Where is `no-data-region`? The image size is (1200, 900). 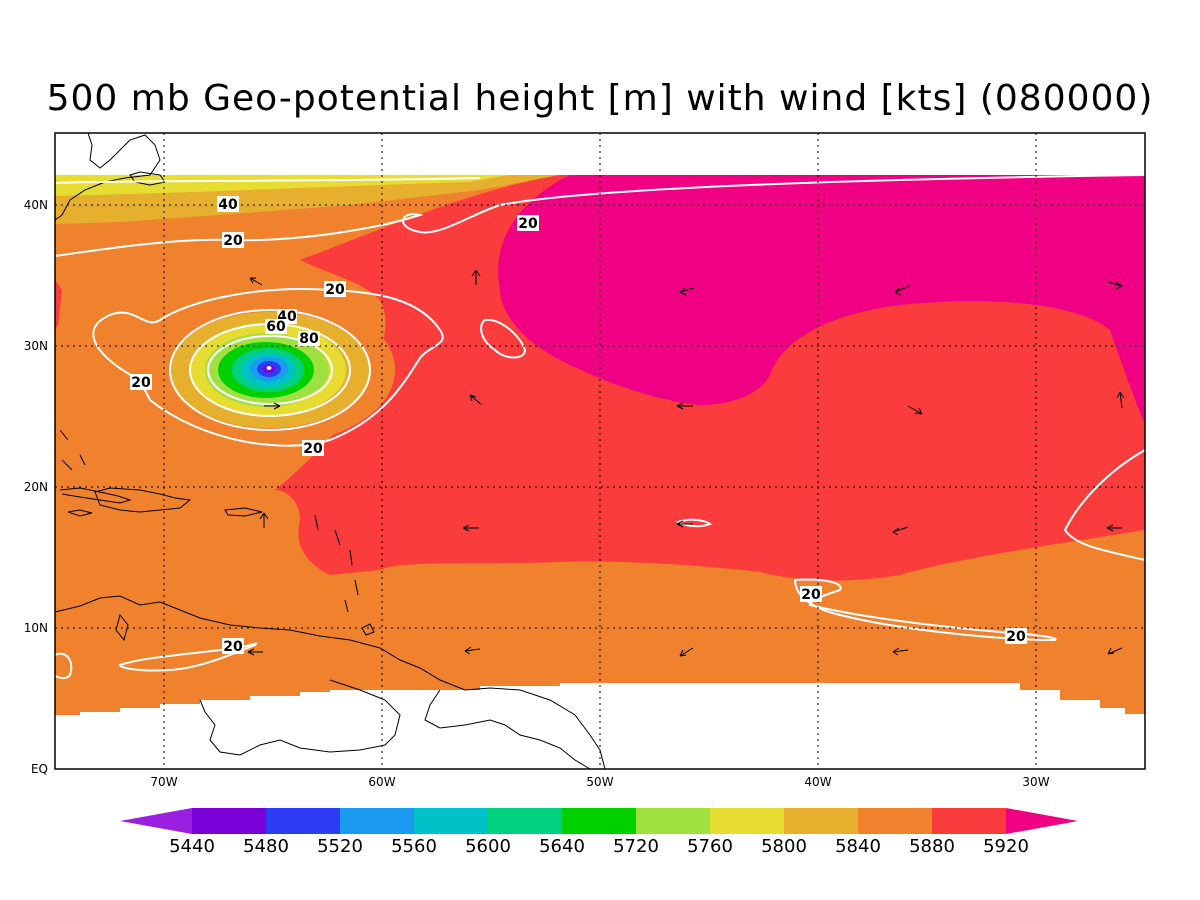
no-data-region is located at coordinates (600, 726).